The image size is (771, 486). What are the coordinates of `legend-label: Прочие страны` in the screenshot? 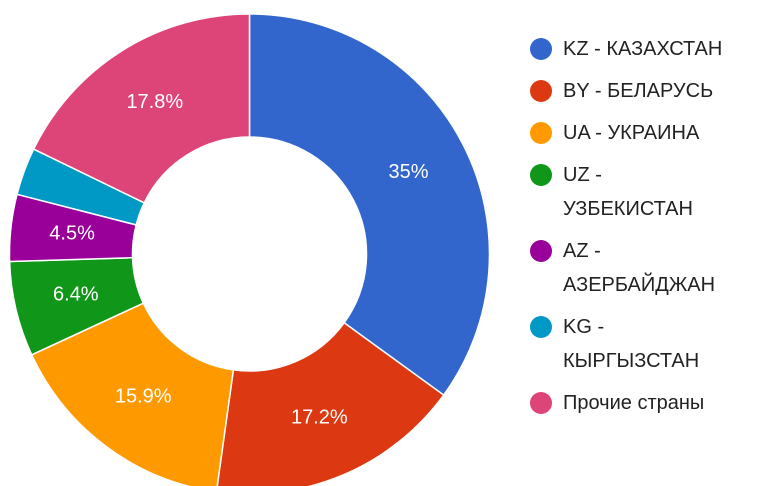 It's located at (634, 403).